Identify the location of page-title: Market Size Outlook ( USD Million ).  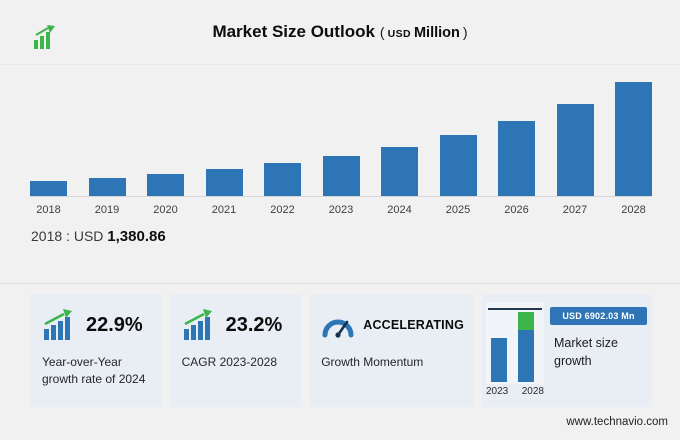
(339, 32).